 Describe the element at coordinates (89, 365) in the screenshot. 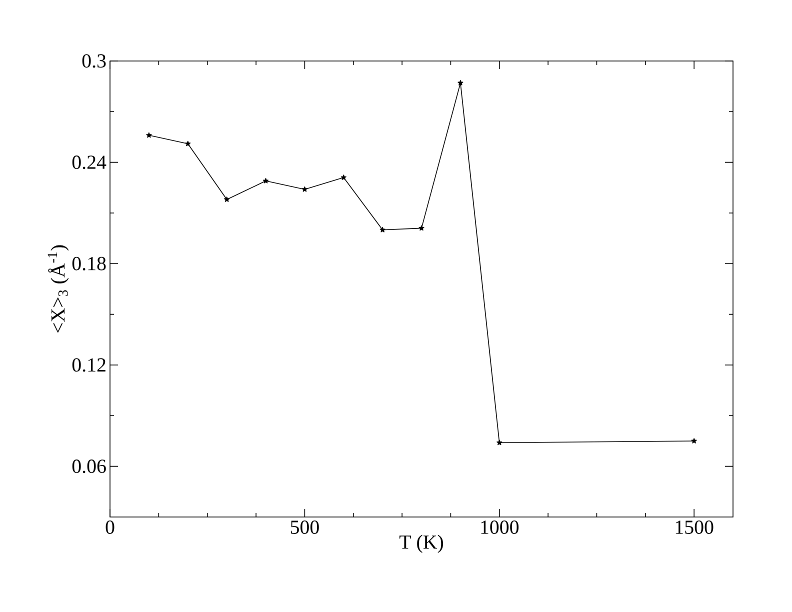

I see `y-tick-label: 0.12` at that location.